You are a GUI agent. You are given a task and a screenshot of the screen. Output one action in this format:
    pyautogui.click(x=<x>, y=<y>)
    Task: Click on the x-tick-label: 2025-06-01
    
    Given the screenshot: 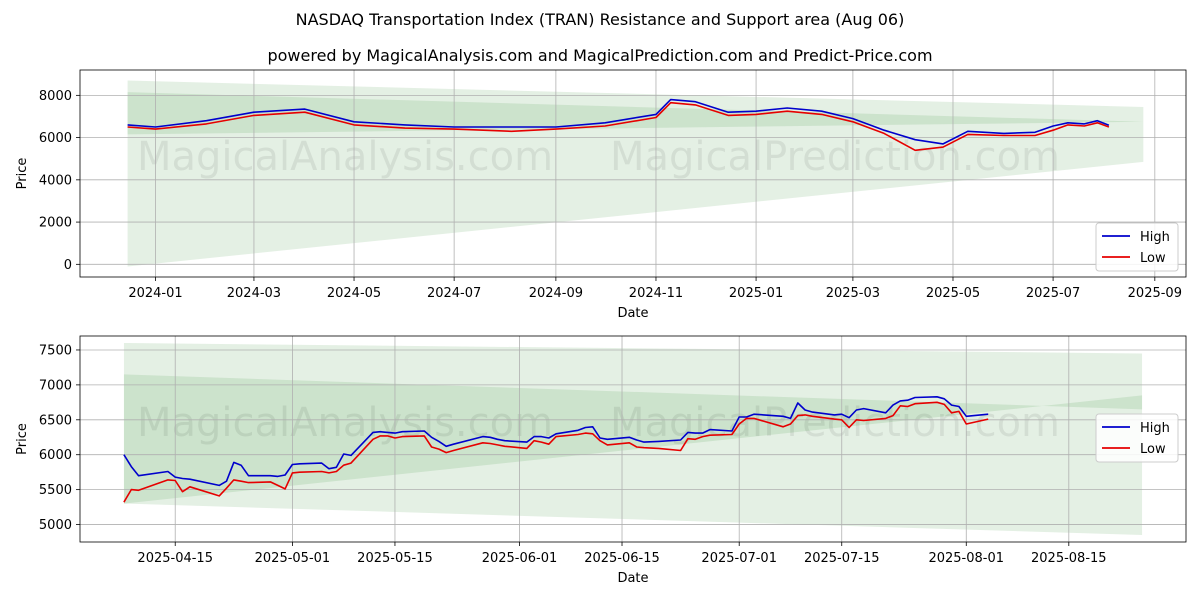 What is the action you would take?
    pyautogui.click(x=520, y=558)
    